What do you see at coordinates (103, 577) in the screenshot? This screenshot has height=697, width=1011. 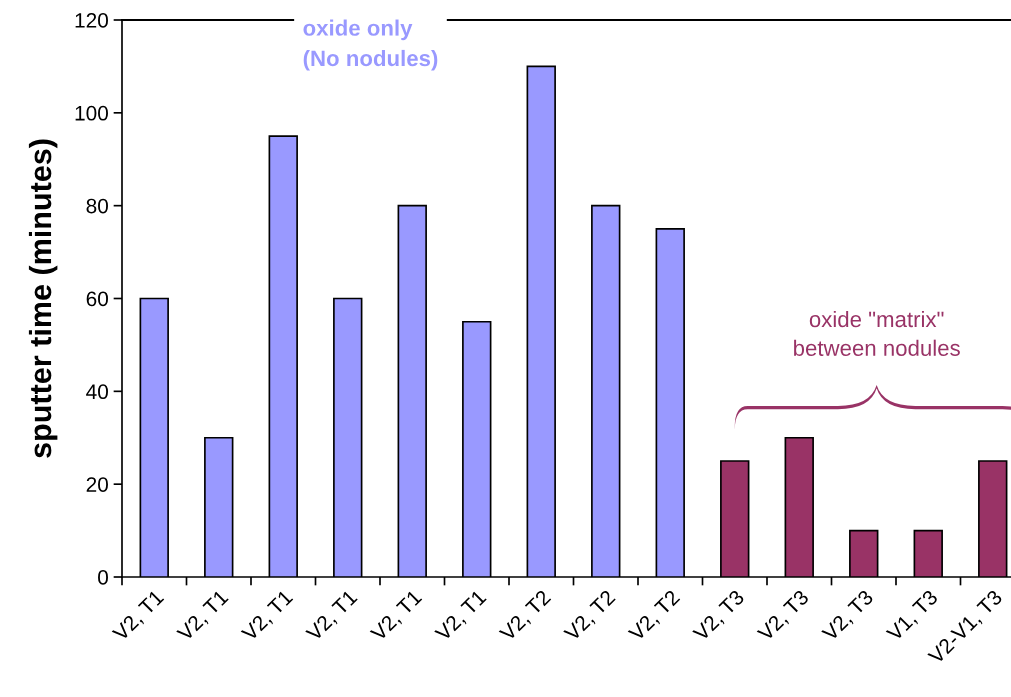 I see `y-tick-label: 0` at bounding box center [103, 577].